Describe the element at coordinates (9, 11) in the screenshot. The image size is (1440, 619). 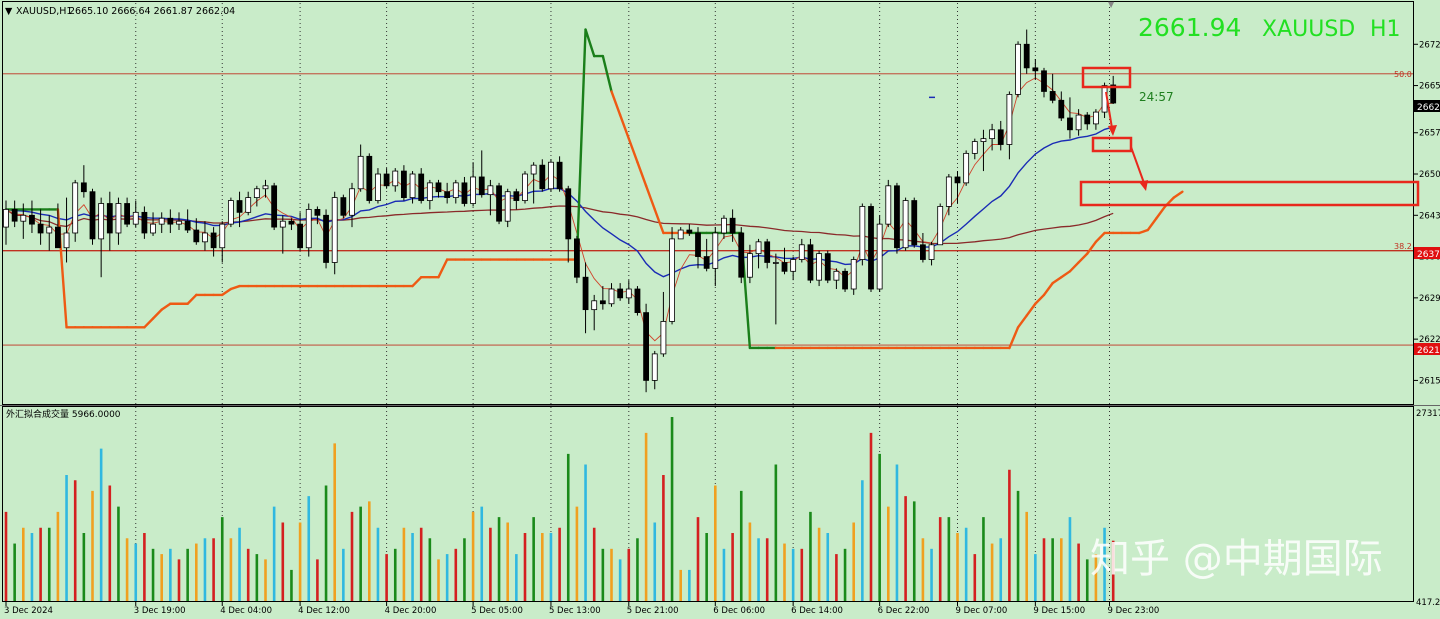
I see `chart-title-icon: ▼` at that location.